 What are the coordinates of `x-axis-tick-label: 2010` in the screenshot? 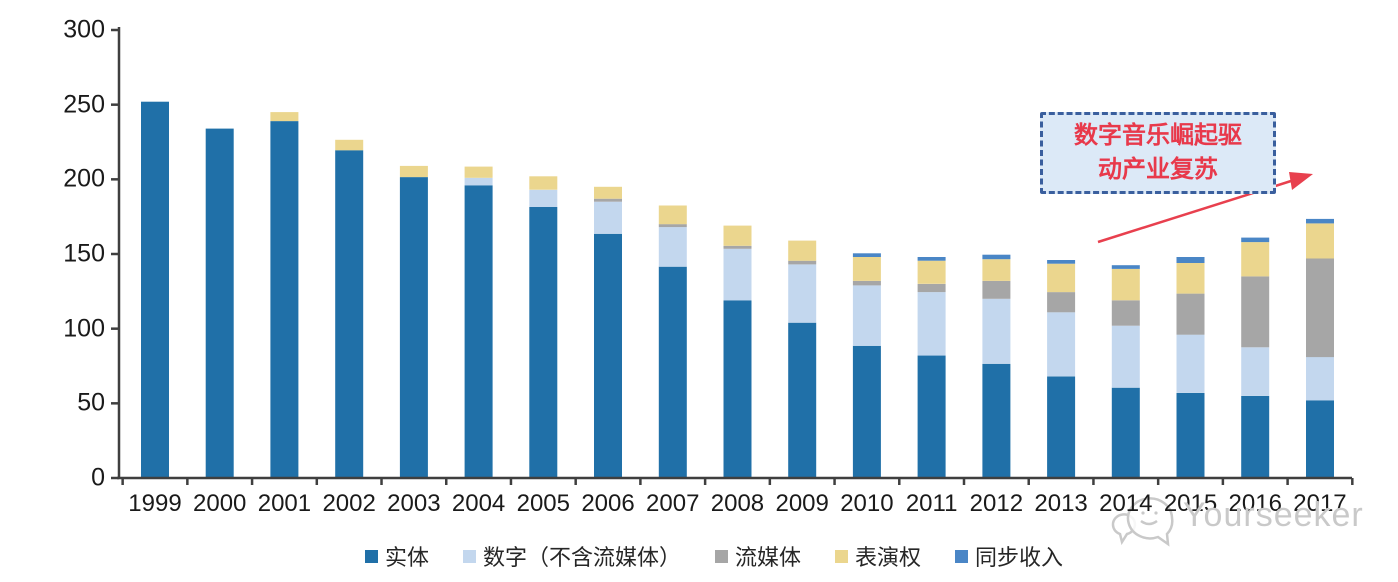 It's located at (867, 503).